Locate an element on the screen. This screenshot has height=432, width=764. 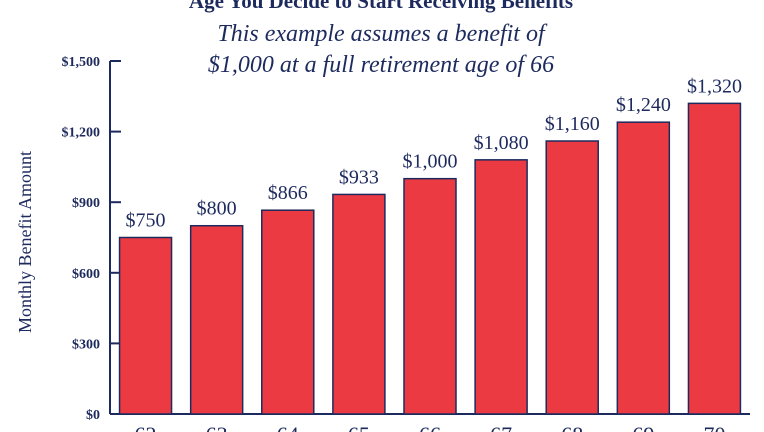
bar-value-label: $1,160 is located at coordinates (572, 124).